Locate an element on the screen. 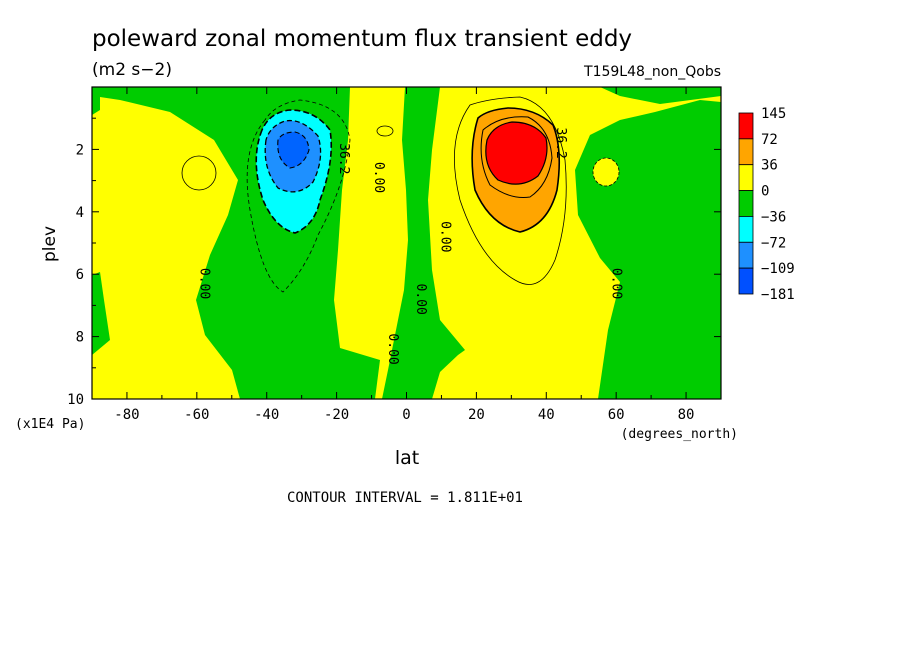 The width and height of the screenshot is (904, 654). y-axis-label: plev is located at coordinates (50, 244).